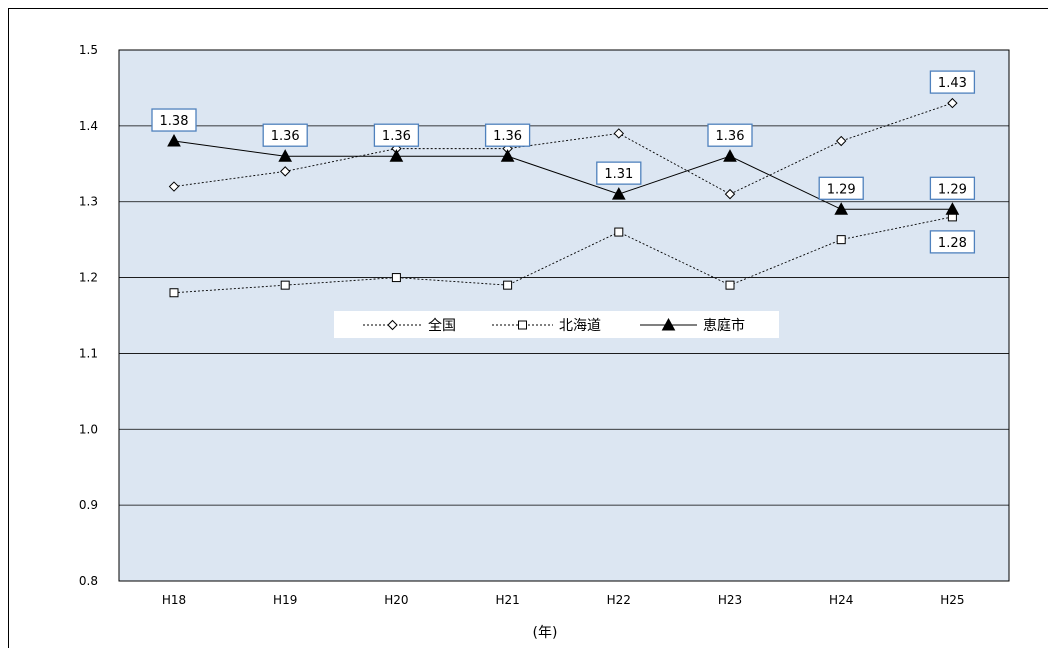 The image size is (1051, 648). Describe the element at coordinates (952, 600) in the screenshot. I see `x-tick-label: H25` at that location.